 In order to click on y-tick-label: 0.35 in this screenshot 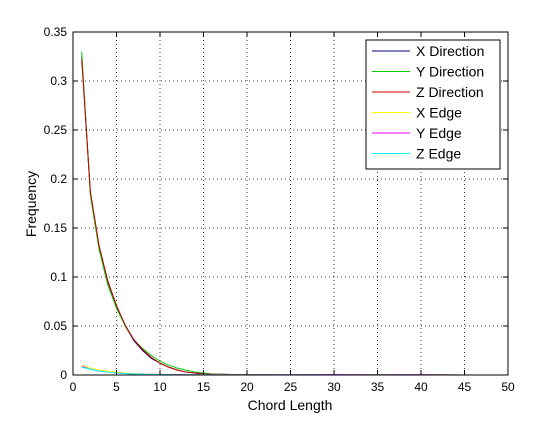, I will do `click(56, 32)`.